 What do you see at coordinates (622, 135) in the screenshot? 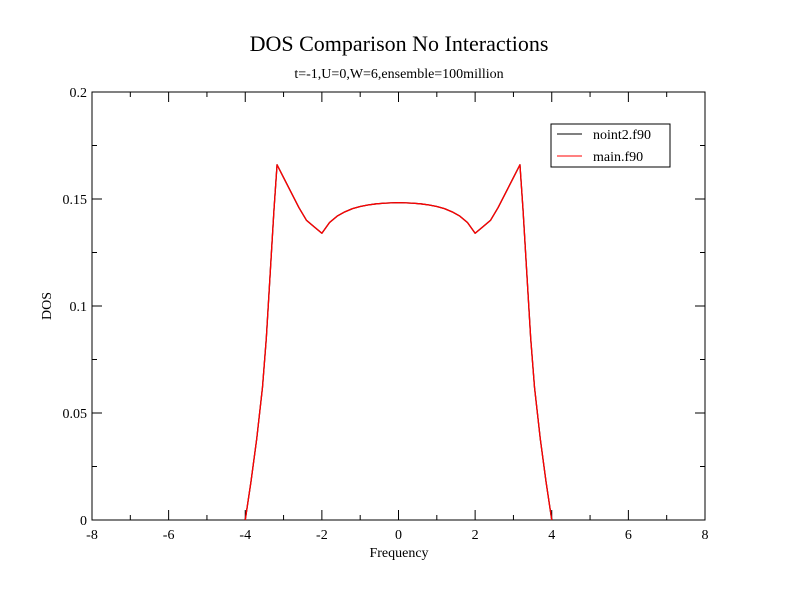
I see `legend-label-noint2: noint2.f90` at bounding box center [622, 135].